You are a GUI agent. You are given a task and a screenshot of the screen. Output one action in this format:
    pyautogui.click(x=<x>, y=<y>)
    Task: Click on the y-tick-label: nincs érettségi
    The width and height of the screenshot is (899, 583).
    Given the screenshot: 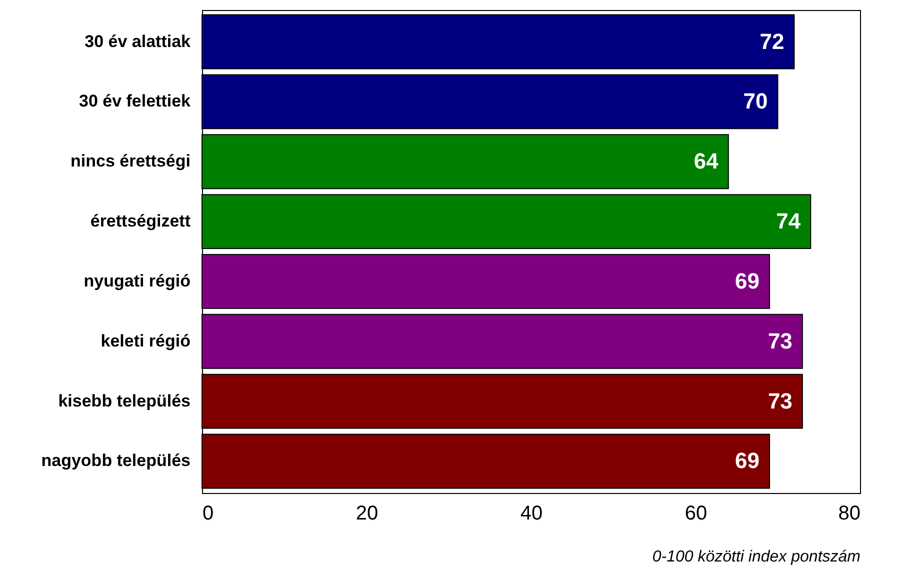 What is the action you would take?
    pyautogui.click(x=130, y=161)
    